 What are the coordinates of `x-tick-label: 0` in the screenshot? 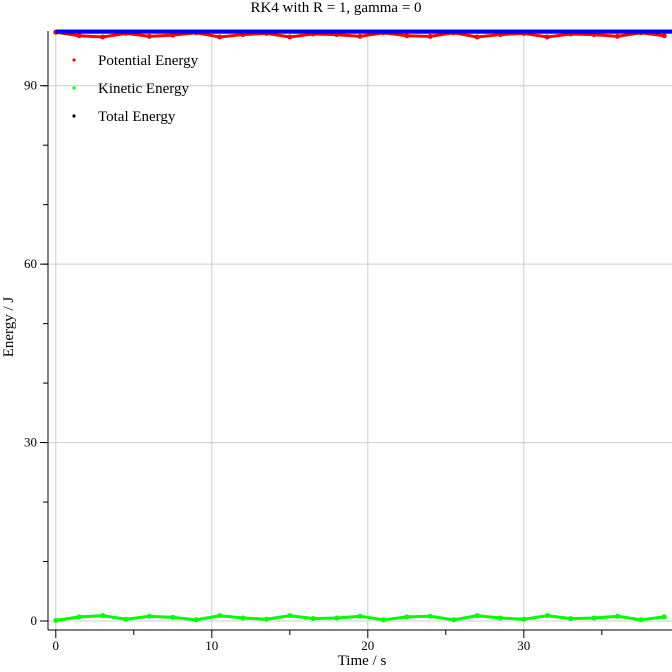 It's located at (56, 645).